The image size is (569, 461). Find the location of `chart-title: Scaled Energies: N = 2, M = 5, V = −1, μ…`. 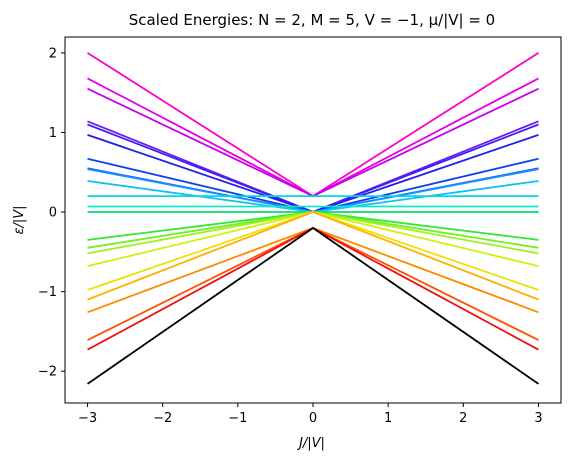

chart-title: Scaled Energies: N = 2, M = 5, V = −1, μ… is located at coordinates (312, 20).